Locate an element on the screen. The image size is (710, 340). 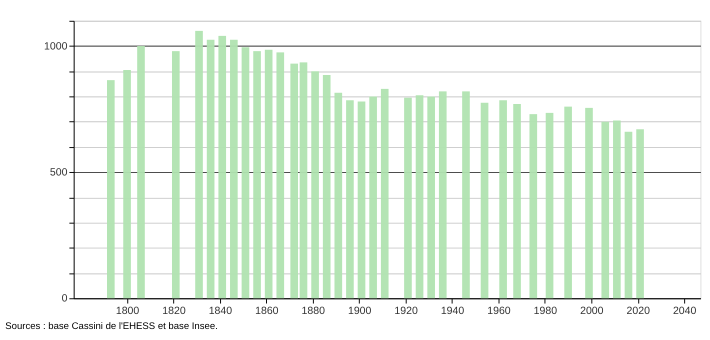
x-tick-label: 2000 is located at coordinates (592, 311).